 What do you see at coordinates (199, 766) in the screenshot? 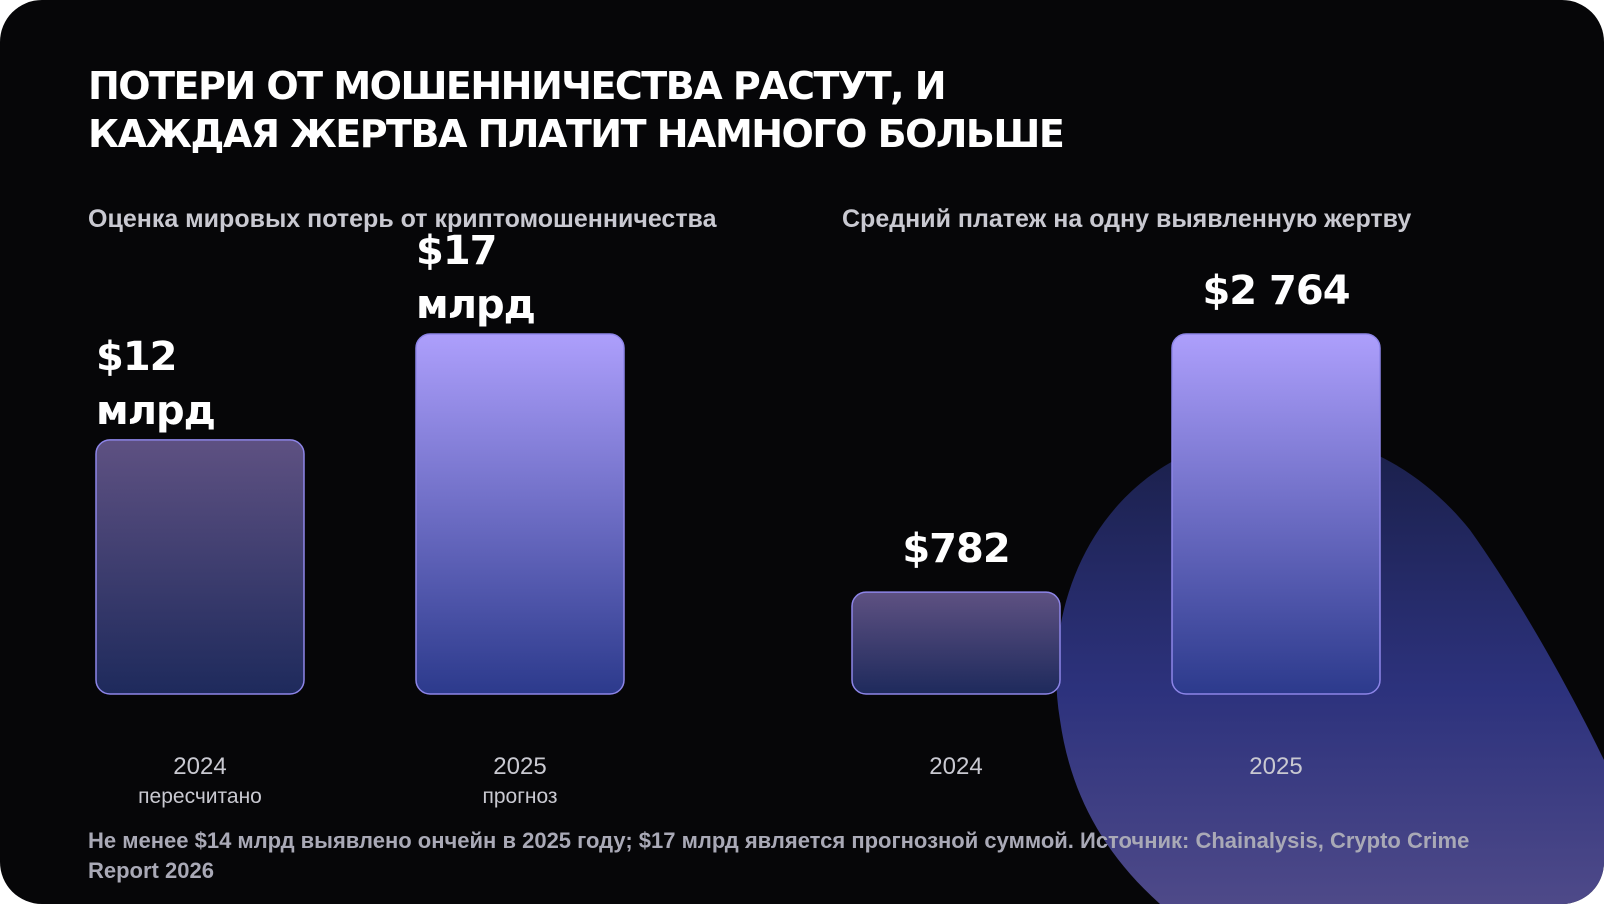
I see `chart-0-tick-label-2024: 2024` at bounding box center [199, 766].